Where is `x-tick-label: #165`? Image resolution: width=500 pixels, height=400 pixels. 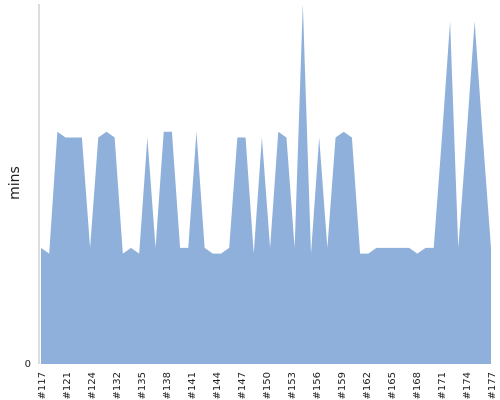 x-tick-label: #165 is located at coordinates (392, 385).